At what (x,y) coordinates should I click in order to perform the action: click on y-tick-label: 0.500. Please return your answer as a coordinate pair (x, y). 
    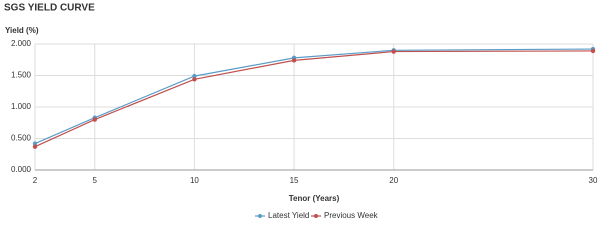
    Looking at the image, I should click on (21, 138).